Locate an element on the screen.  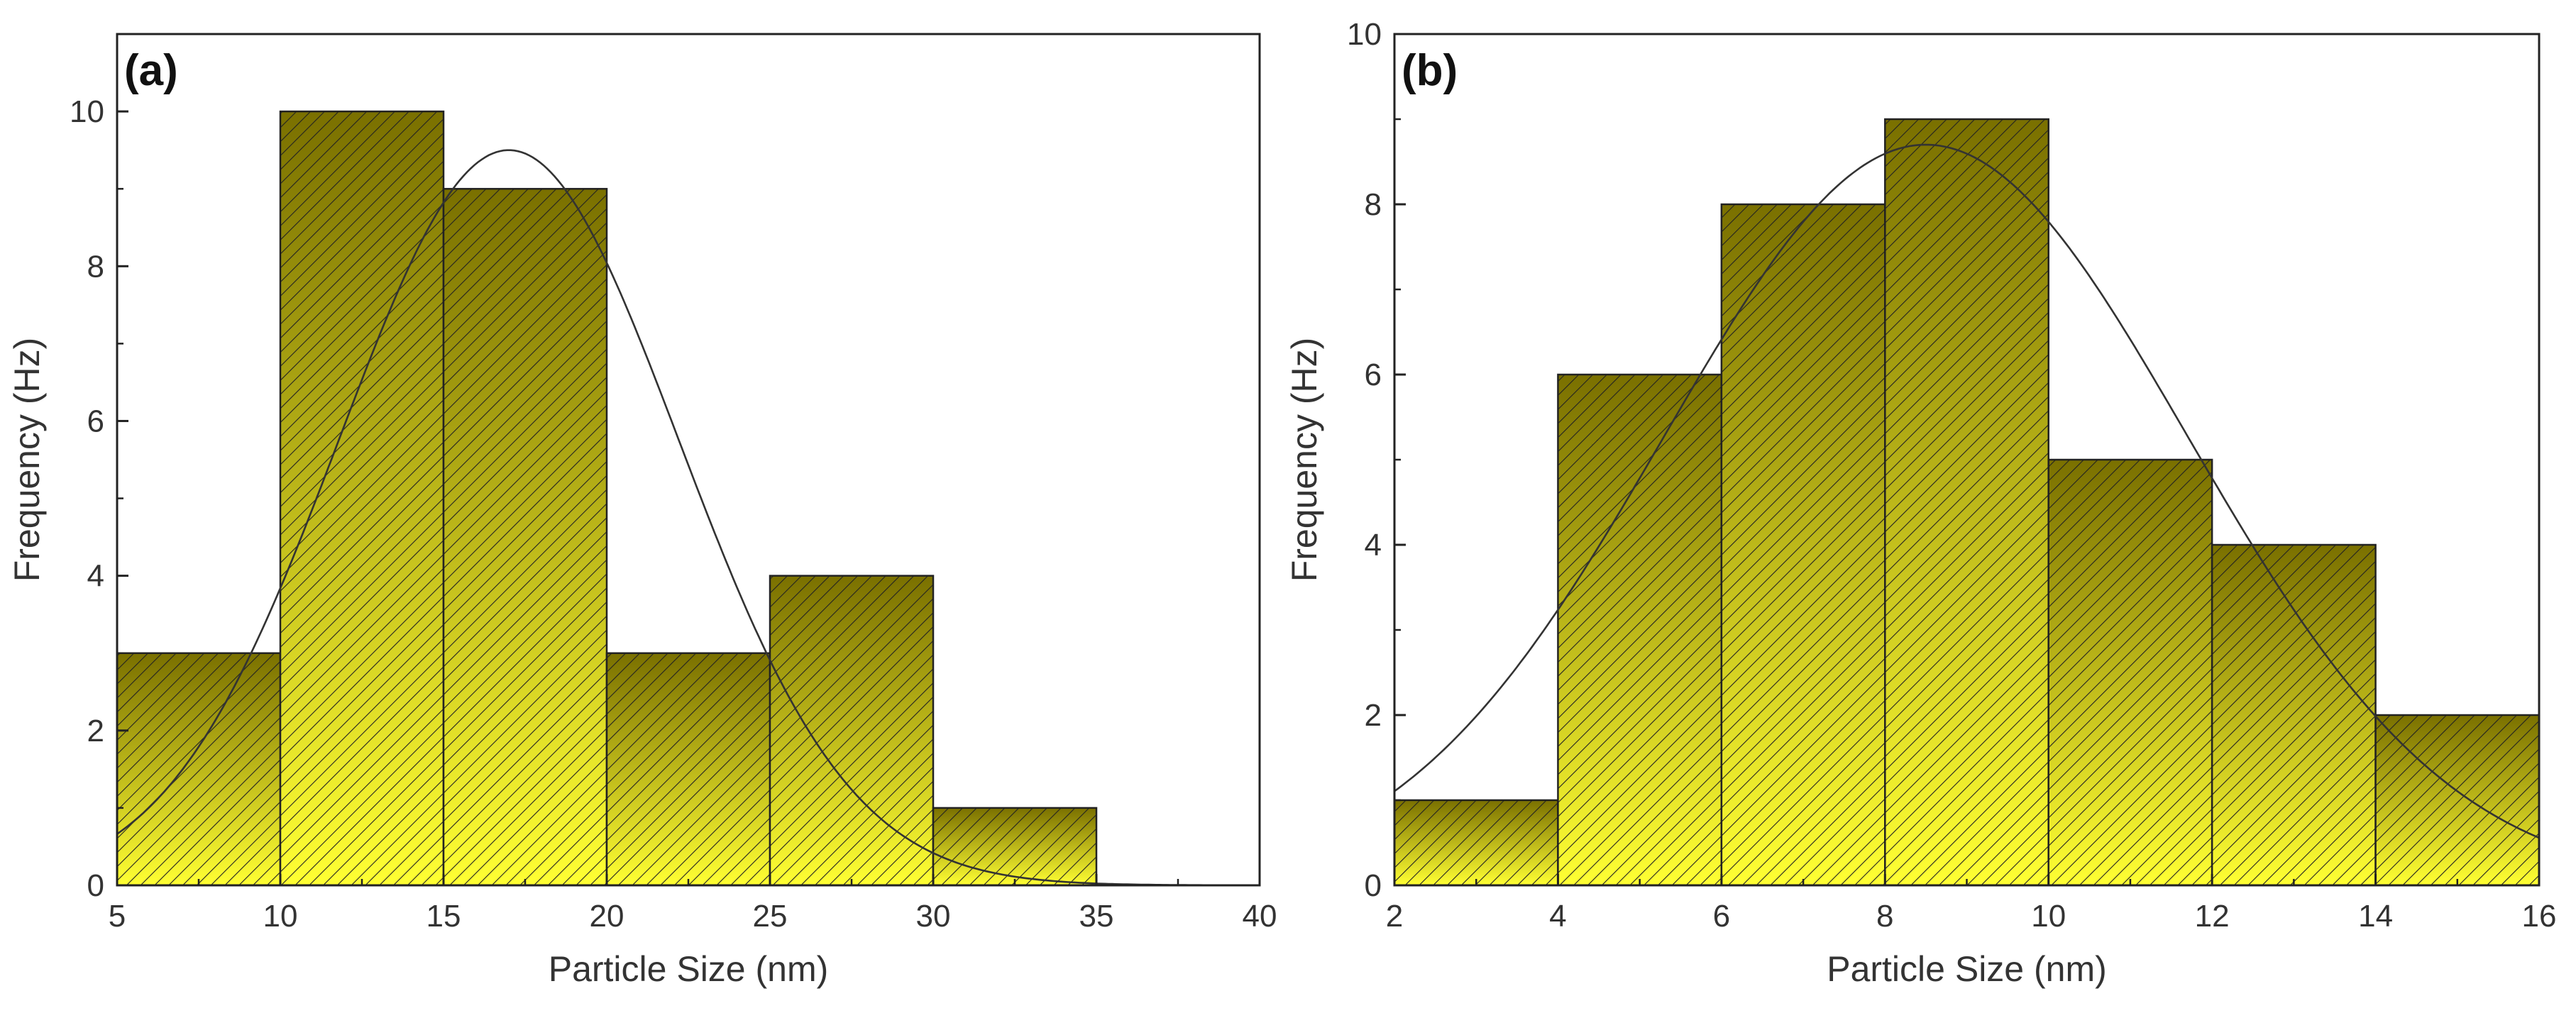
x-tick-label-b-6: 14 is located at coordinates (2375, 917).